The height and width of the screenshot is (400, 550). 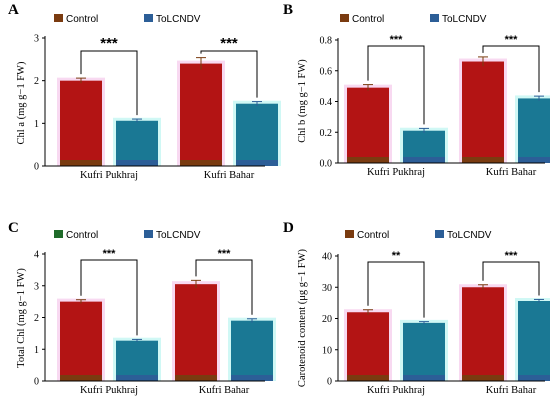 What do you see at coordinates (302, 317) in the screenshot?
I see `y-axis-label: Carotenoid content (μg g−1 FW)` at bounding box center [302, 317].